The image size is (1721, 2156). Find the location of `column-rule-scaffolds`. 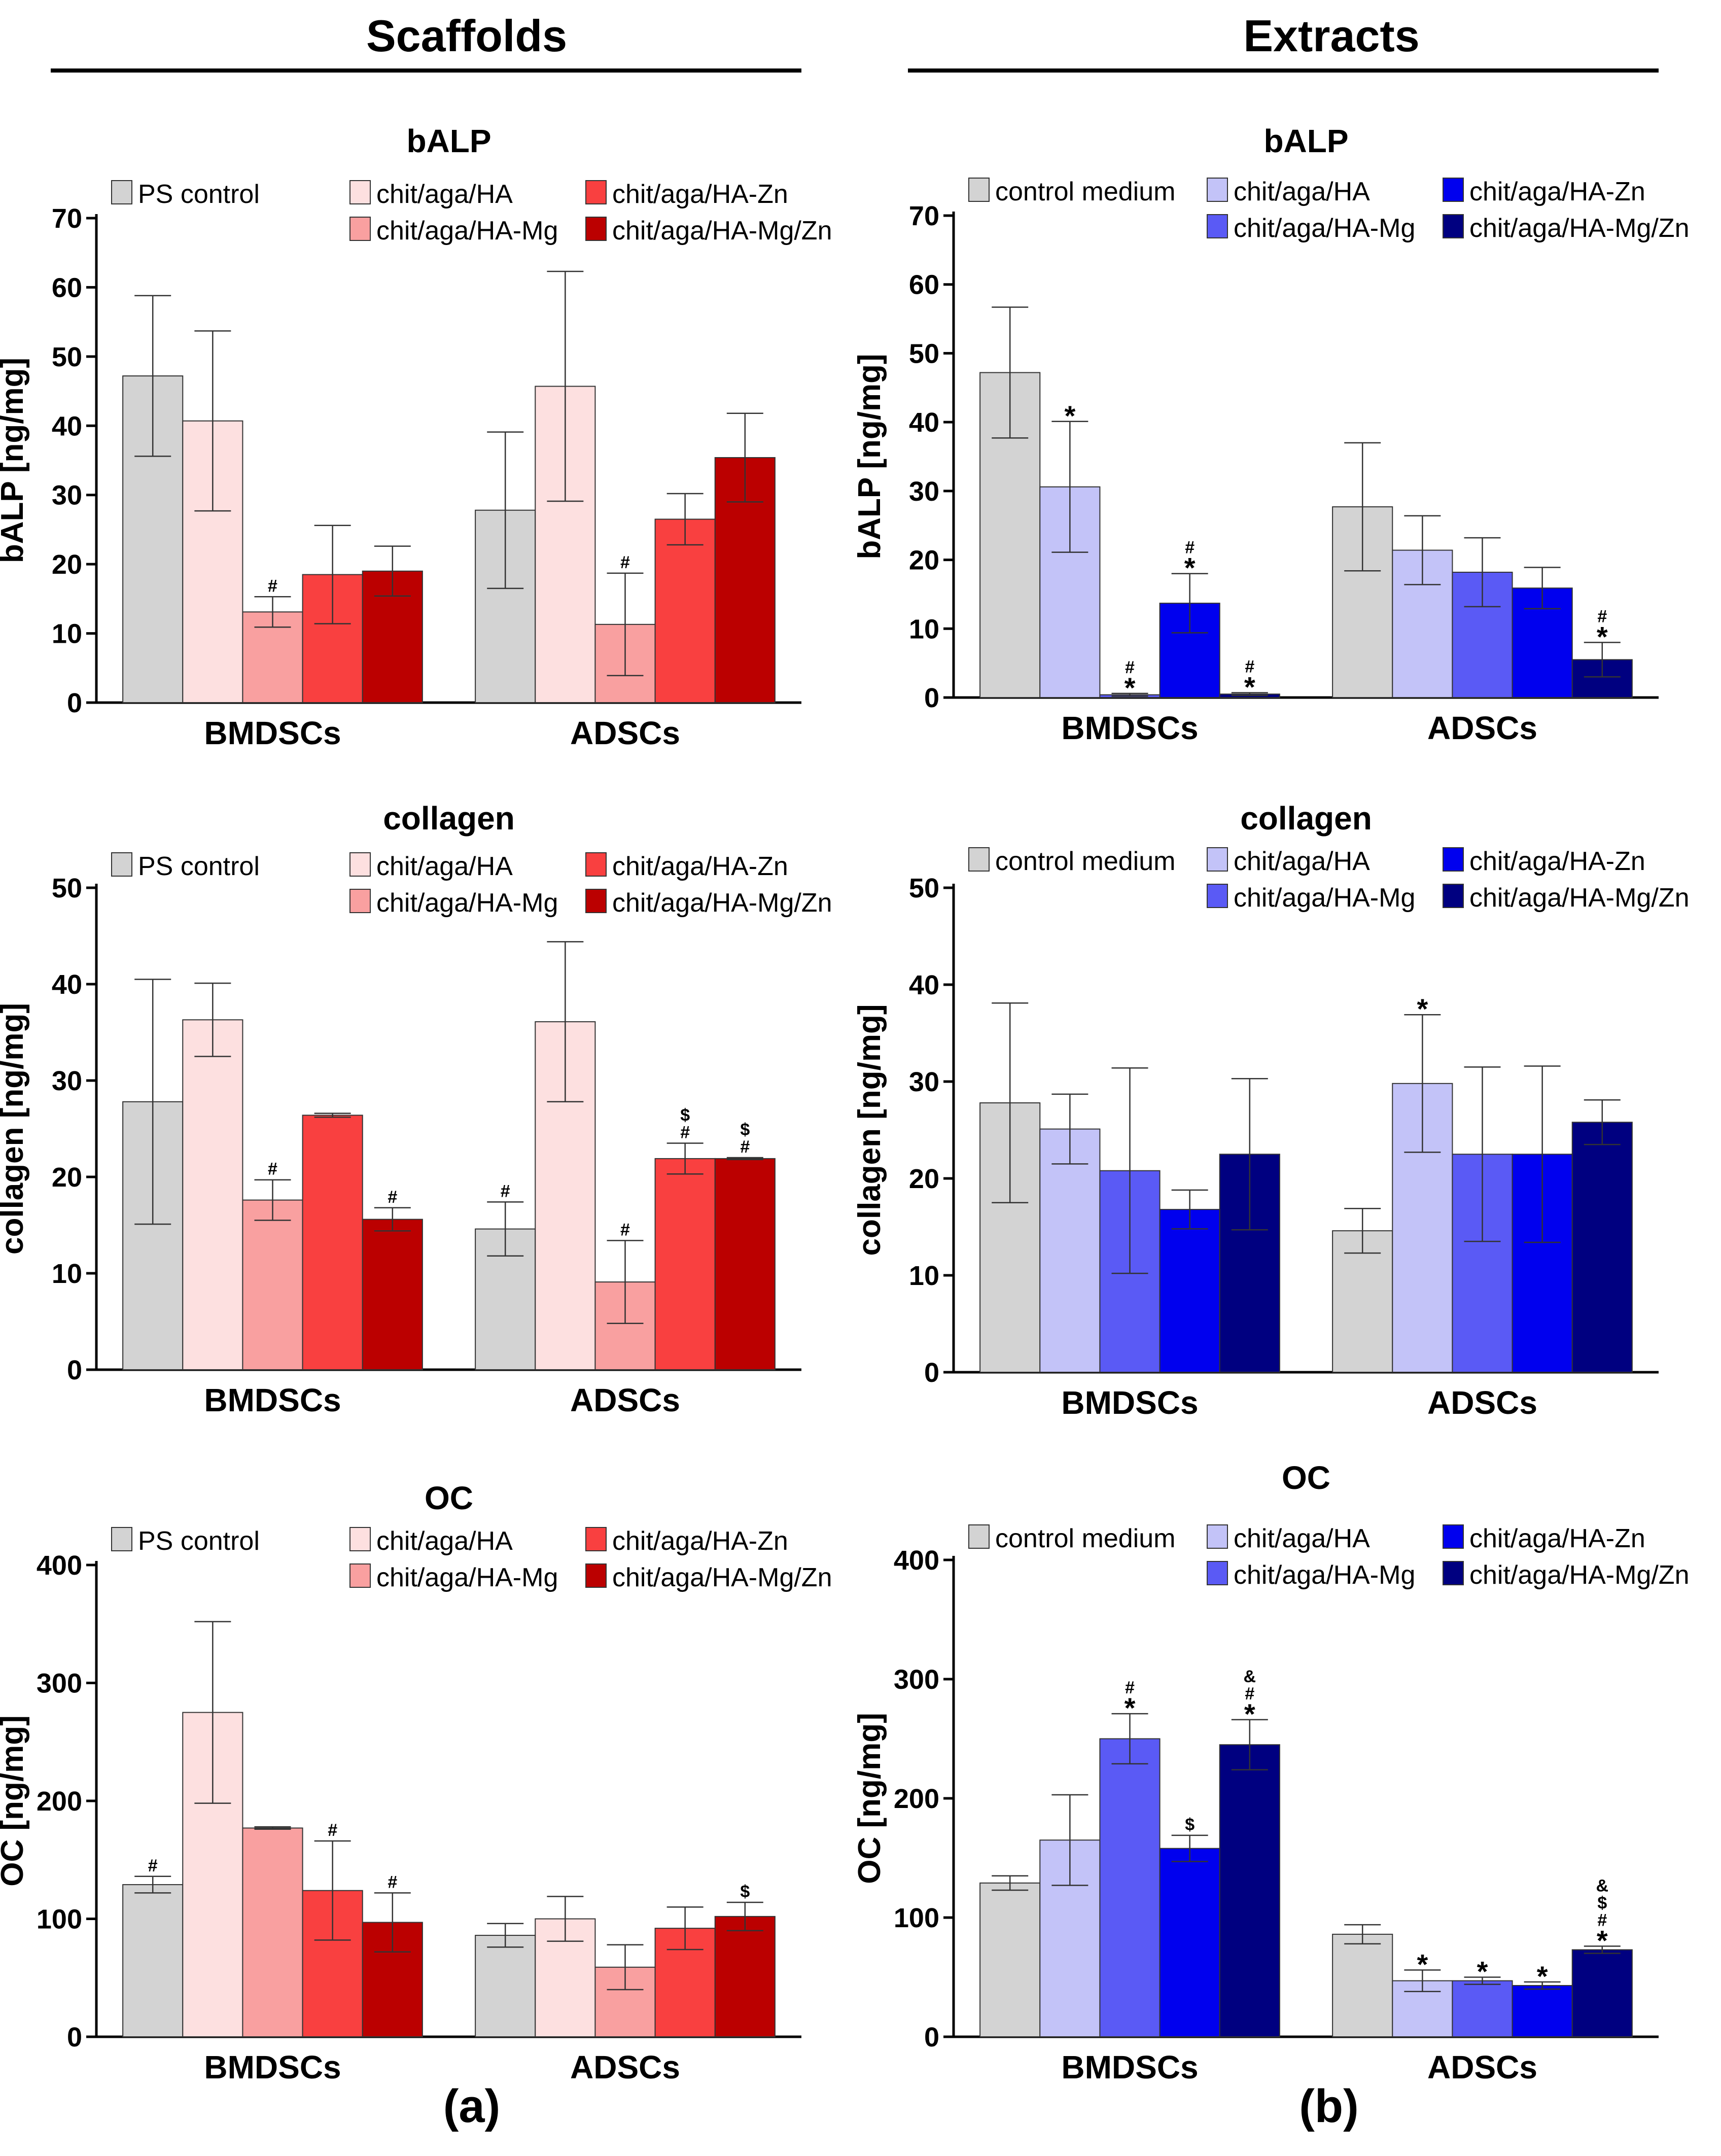

column-rule-scaffolds is located at coordinates (426, 70).